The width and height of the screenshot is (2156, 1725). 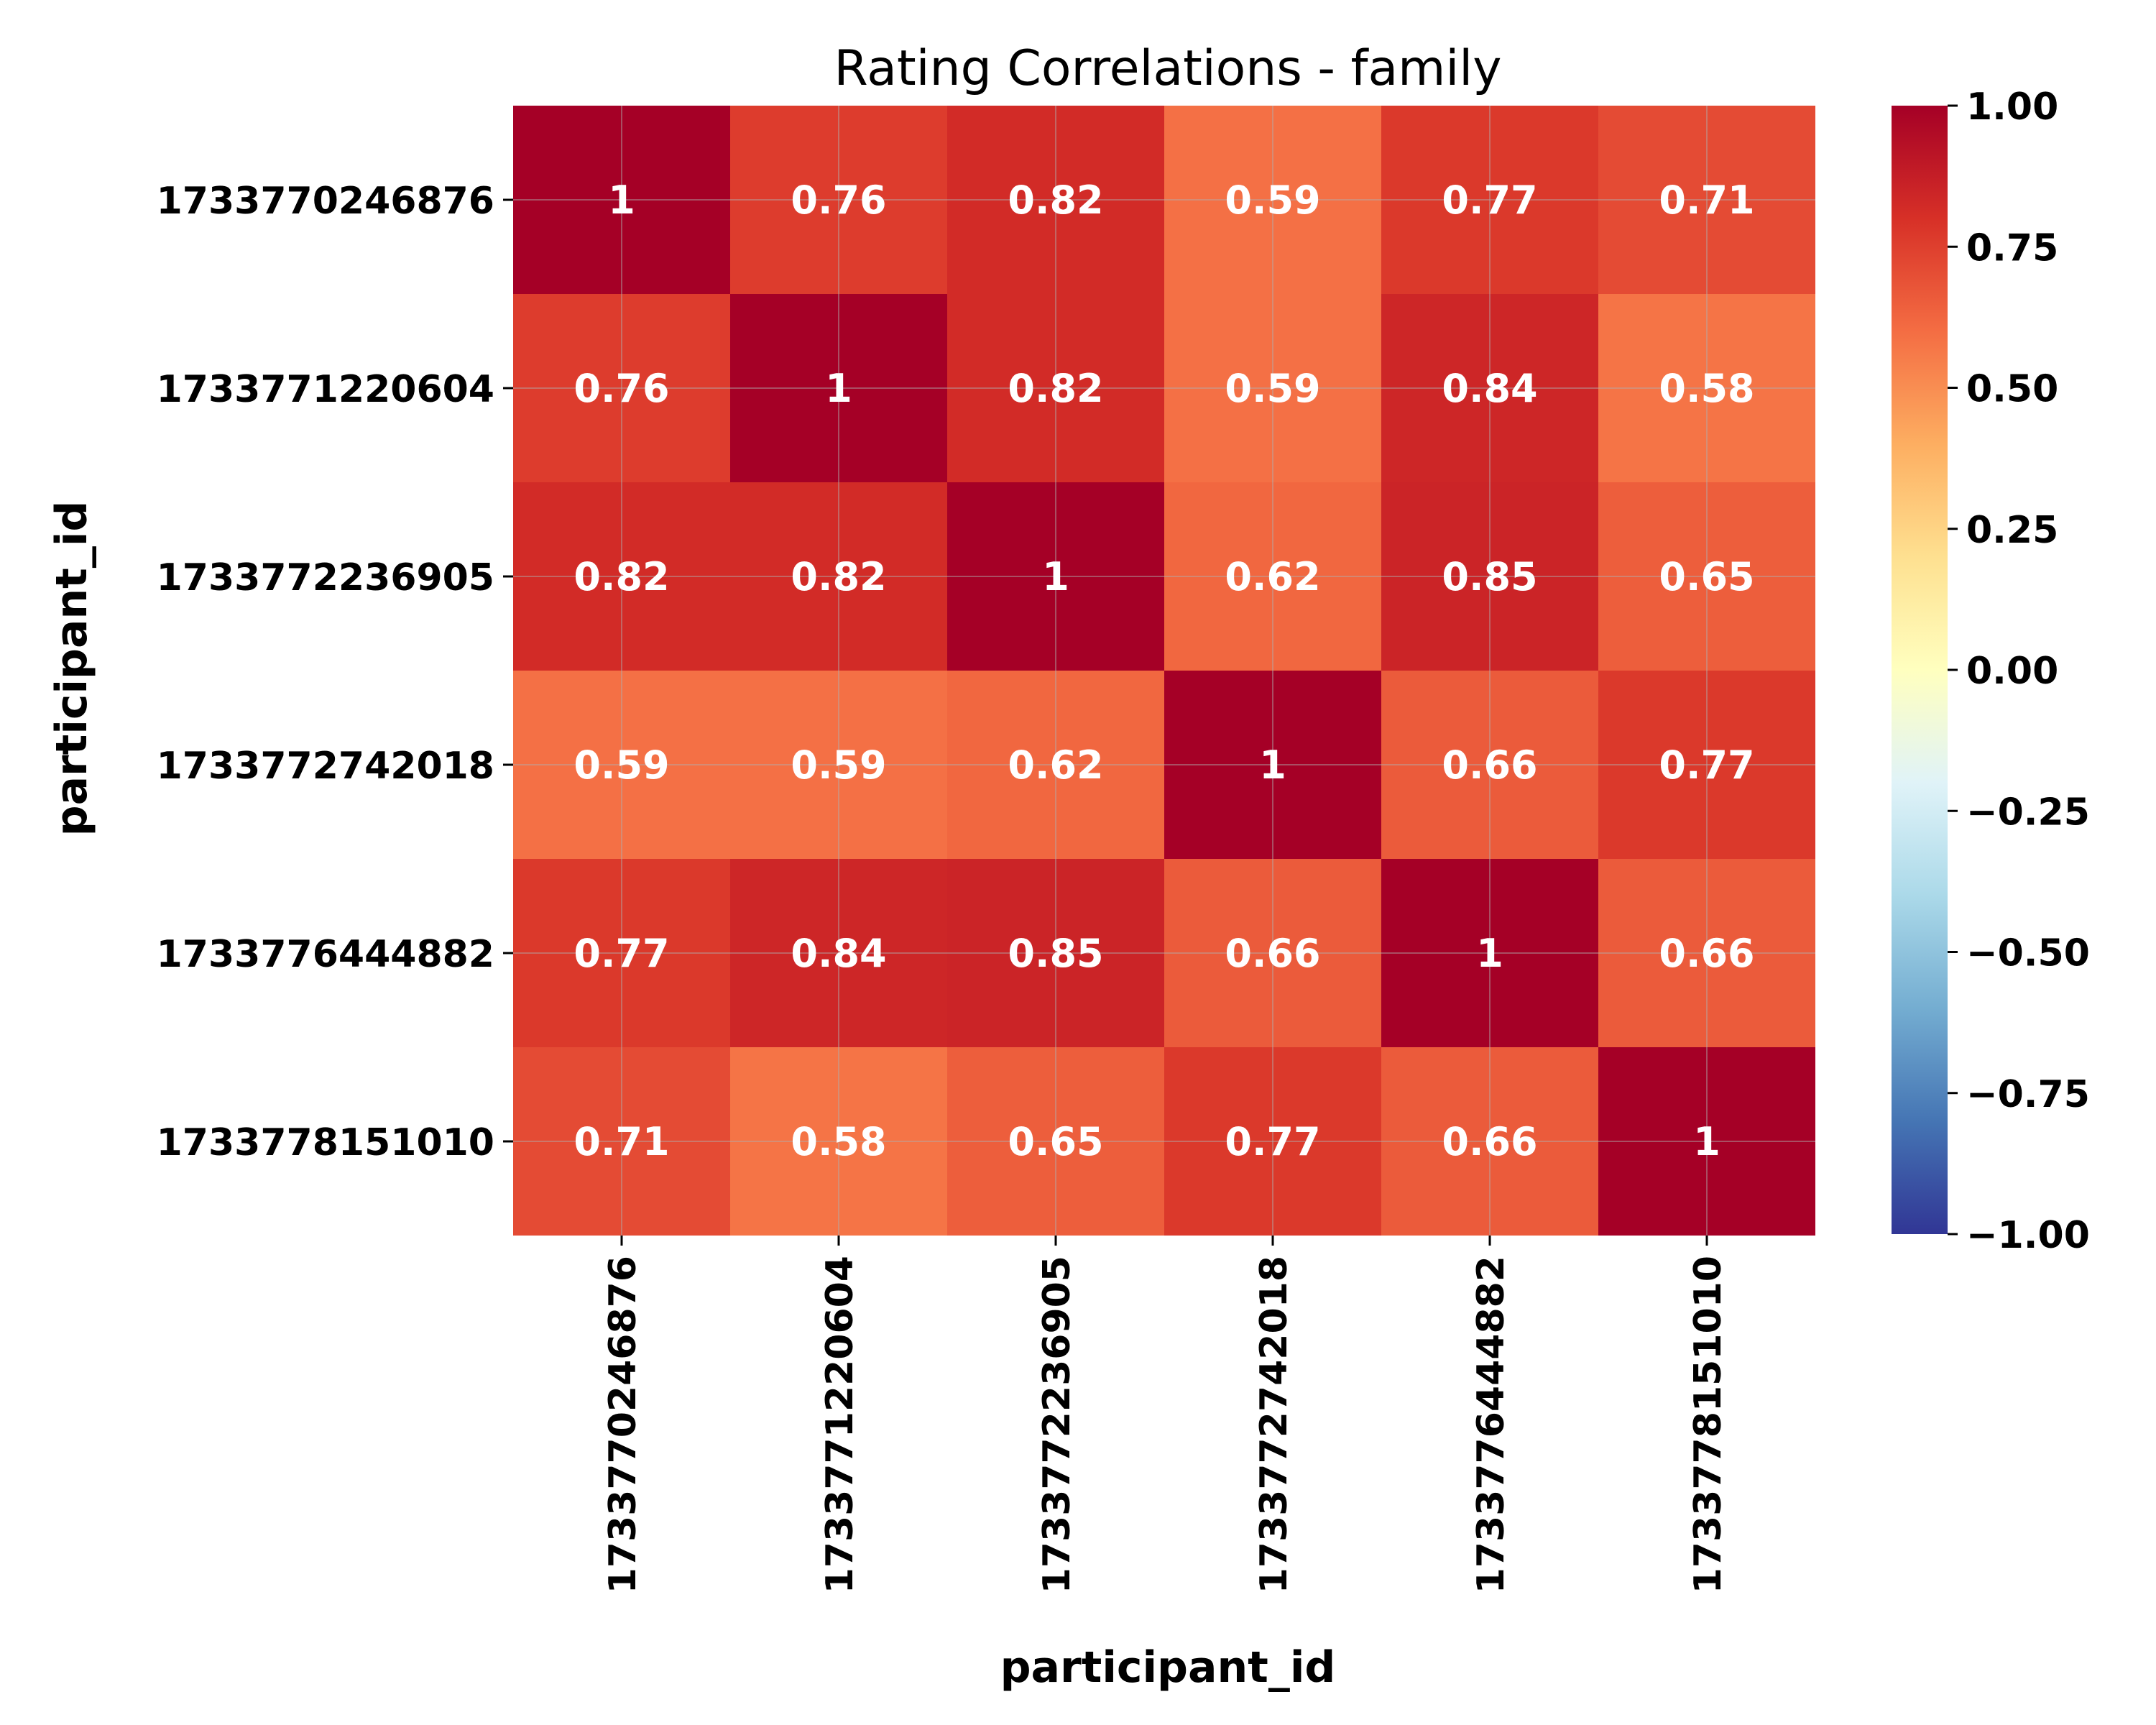 I want to click on colorbar-tick-label: −0.25, so click(x=2028, y=812).